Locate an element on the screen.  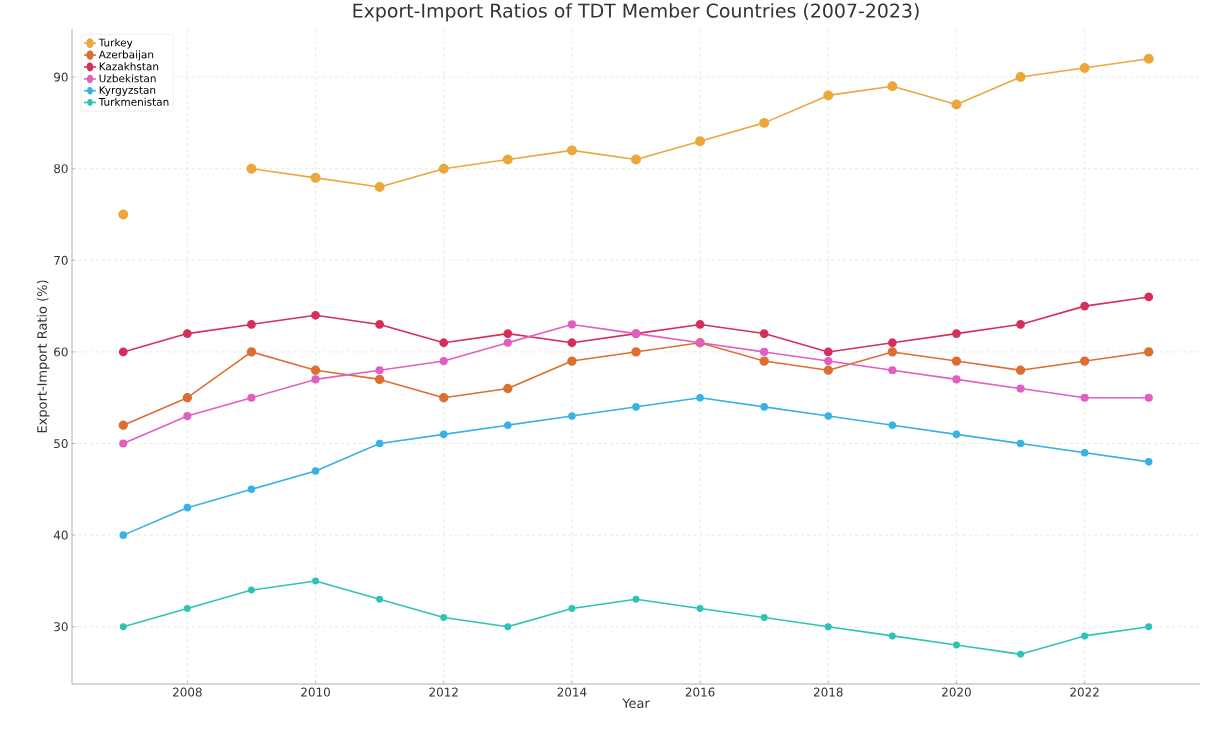
legend-label: Turkmenistan is located at coordinates (133, 101).